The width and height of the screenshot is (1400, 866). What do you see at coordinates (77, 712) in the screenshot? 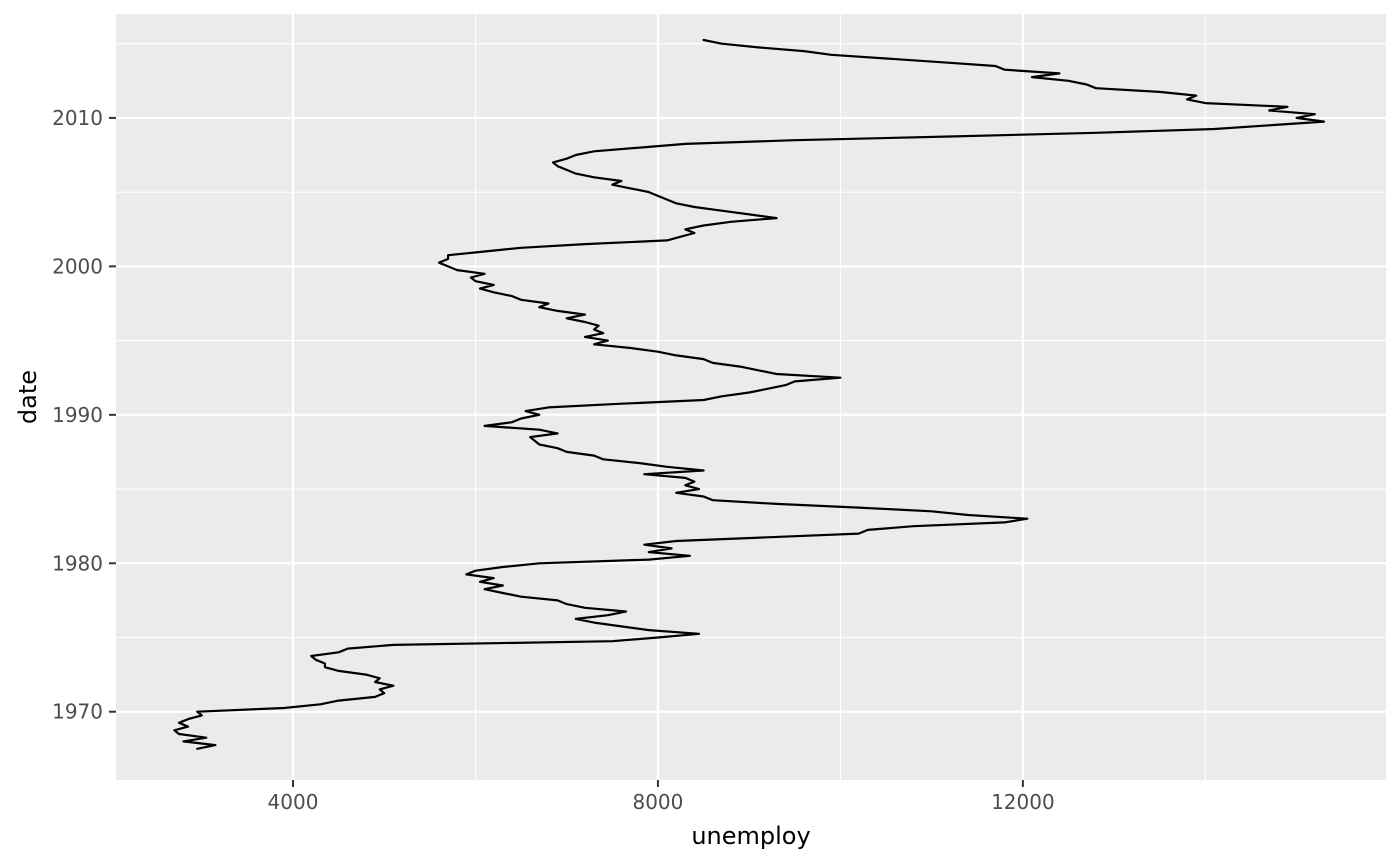
I see `y-tick-label: 1970` at bounding box center [77, 712].